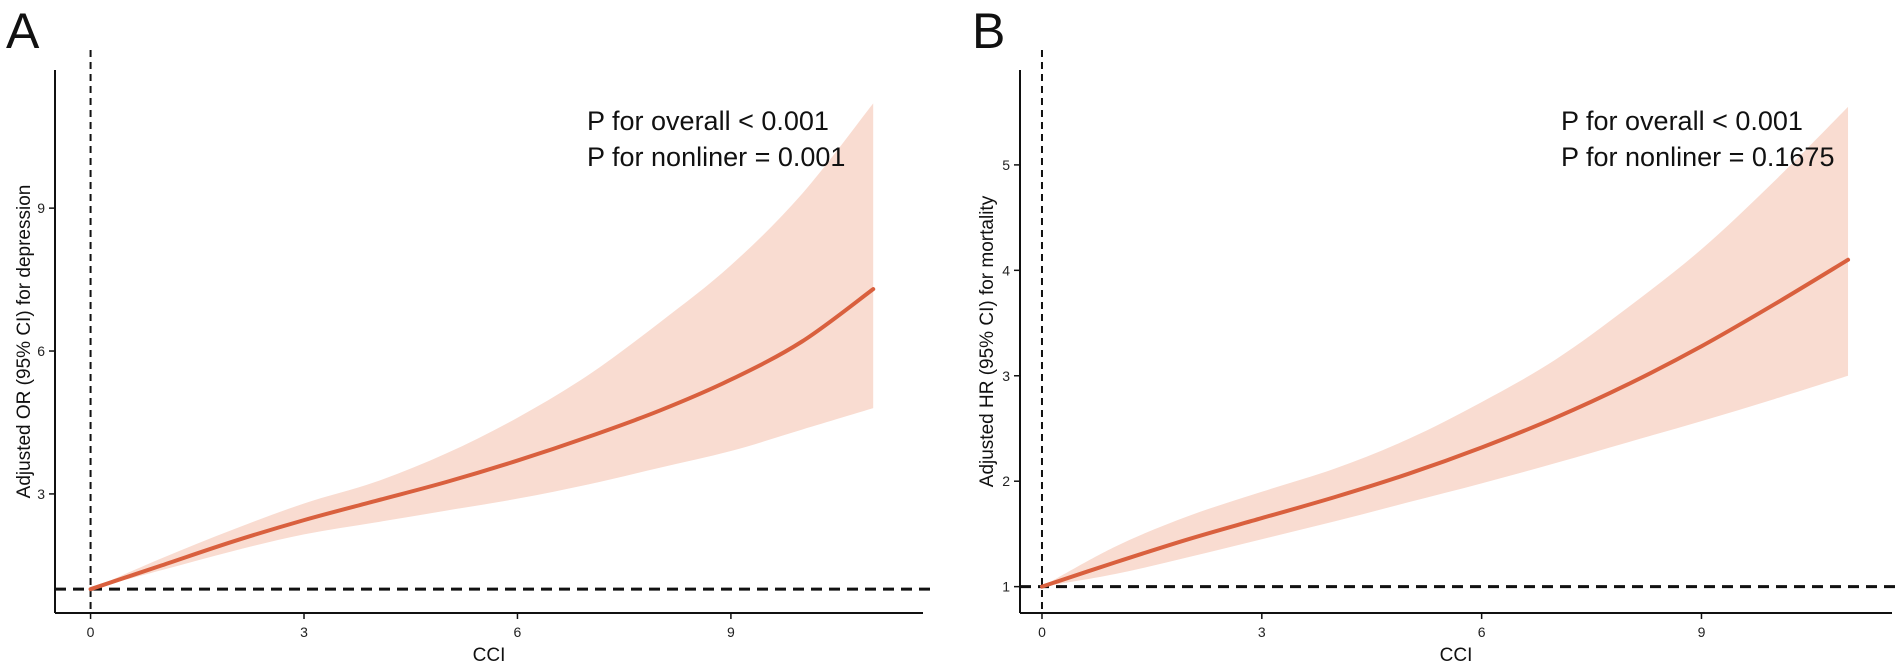 This screenshot has height=669, width=1902. Describe the element at coordinates (41, 351) in the screenshot. I see `y-tick-label: 6` at that location.